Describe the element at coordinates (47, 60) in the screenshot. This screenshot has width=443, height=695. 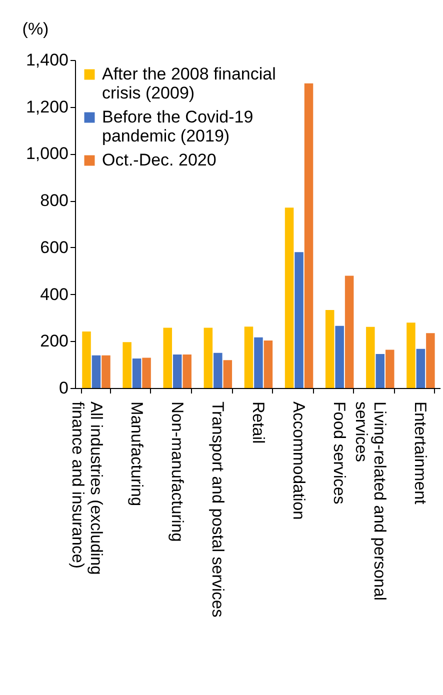
I see `y-tick-label: 1,400` at that location.